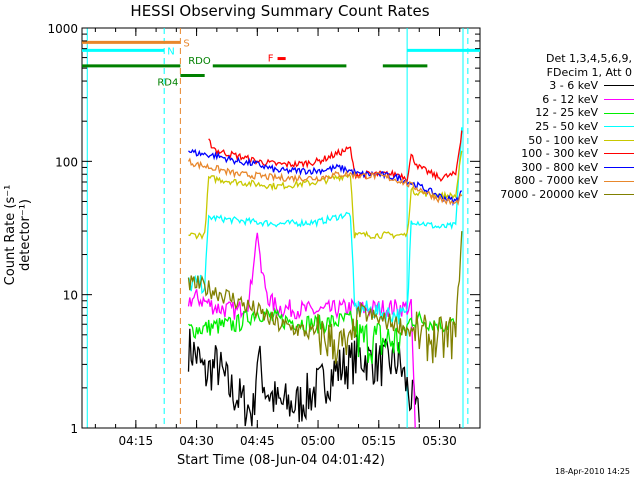 Image resolution: width=640 pixels, height=480 pixels. Describe the element at coordinates (570, 99) in the screenshot. I see `legend-entry-label: 6 - 12 keV` at that location.